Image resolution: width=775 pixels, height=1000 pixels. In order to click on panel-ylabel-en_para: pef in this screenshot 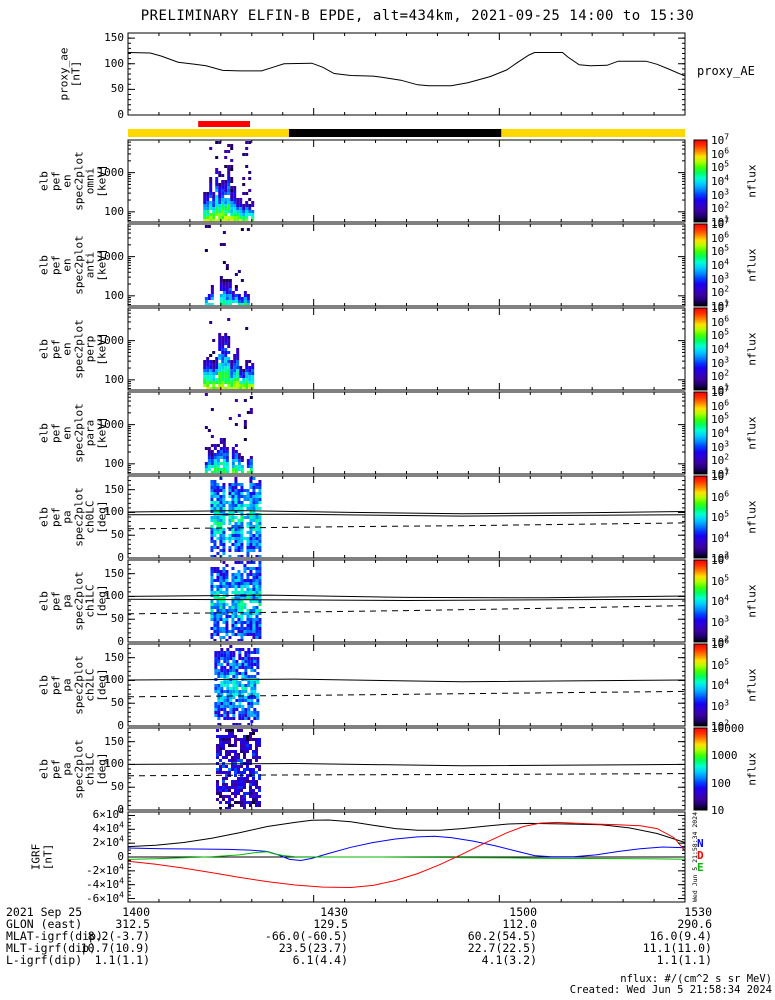, I will do `click(55, 433)`.